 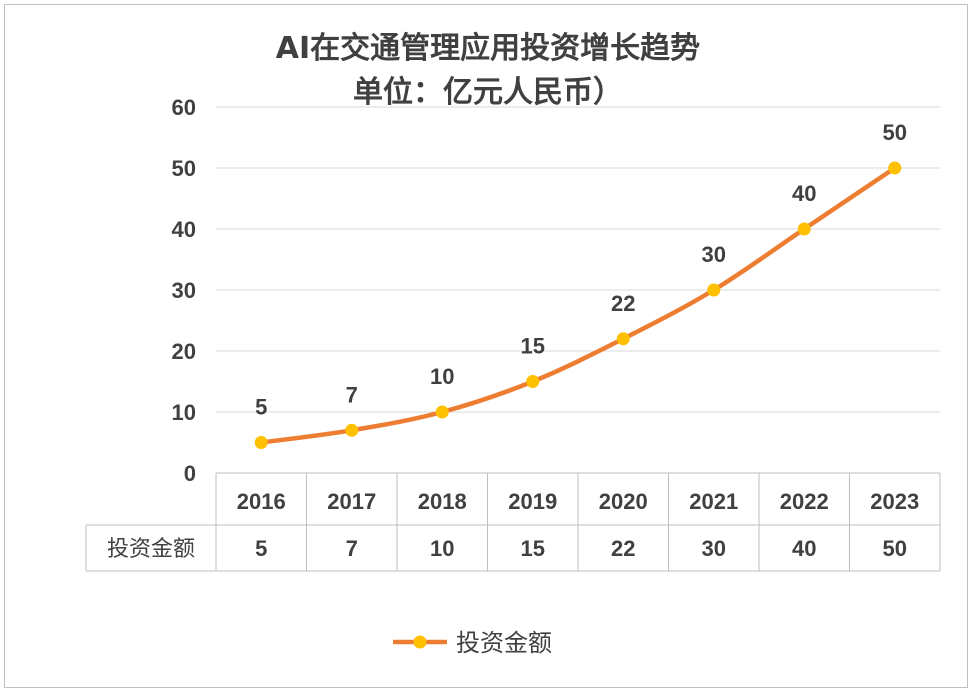 I want to click on data-label: 15, so click(x=533, y=346).